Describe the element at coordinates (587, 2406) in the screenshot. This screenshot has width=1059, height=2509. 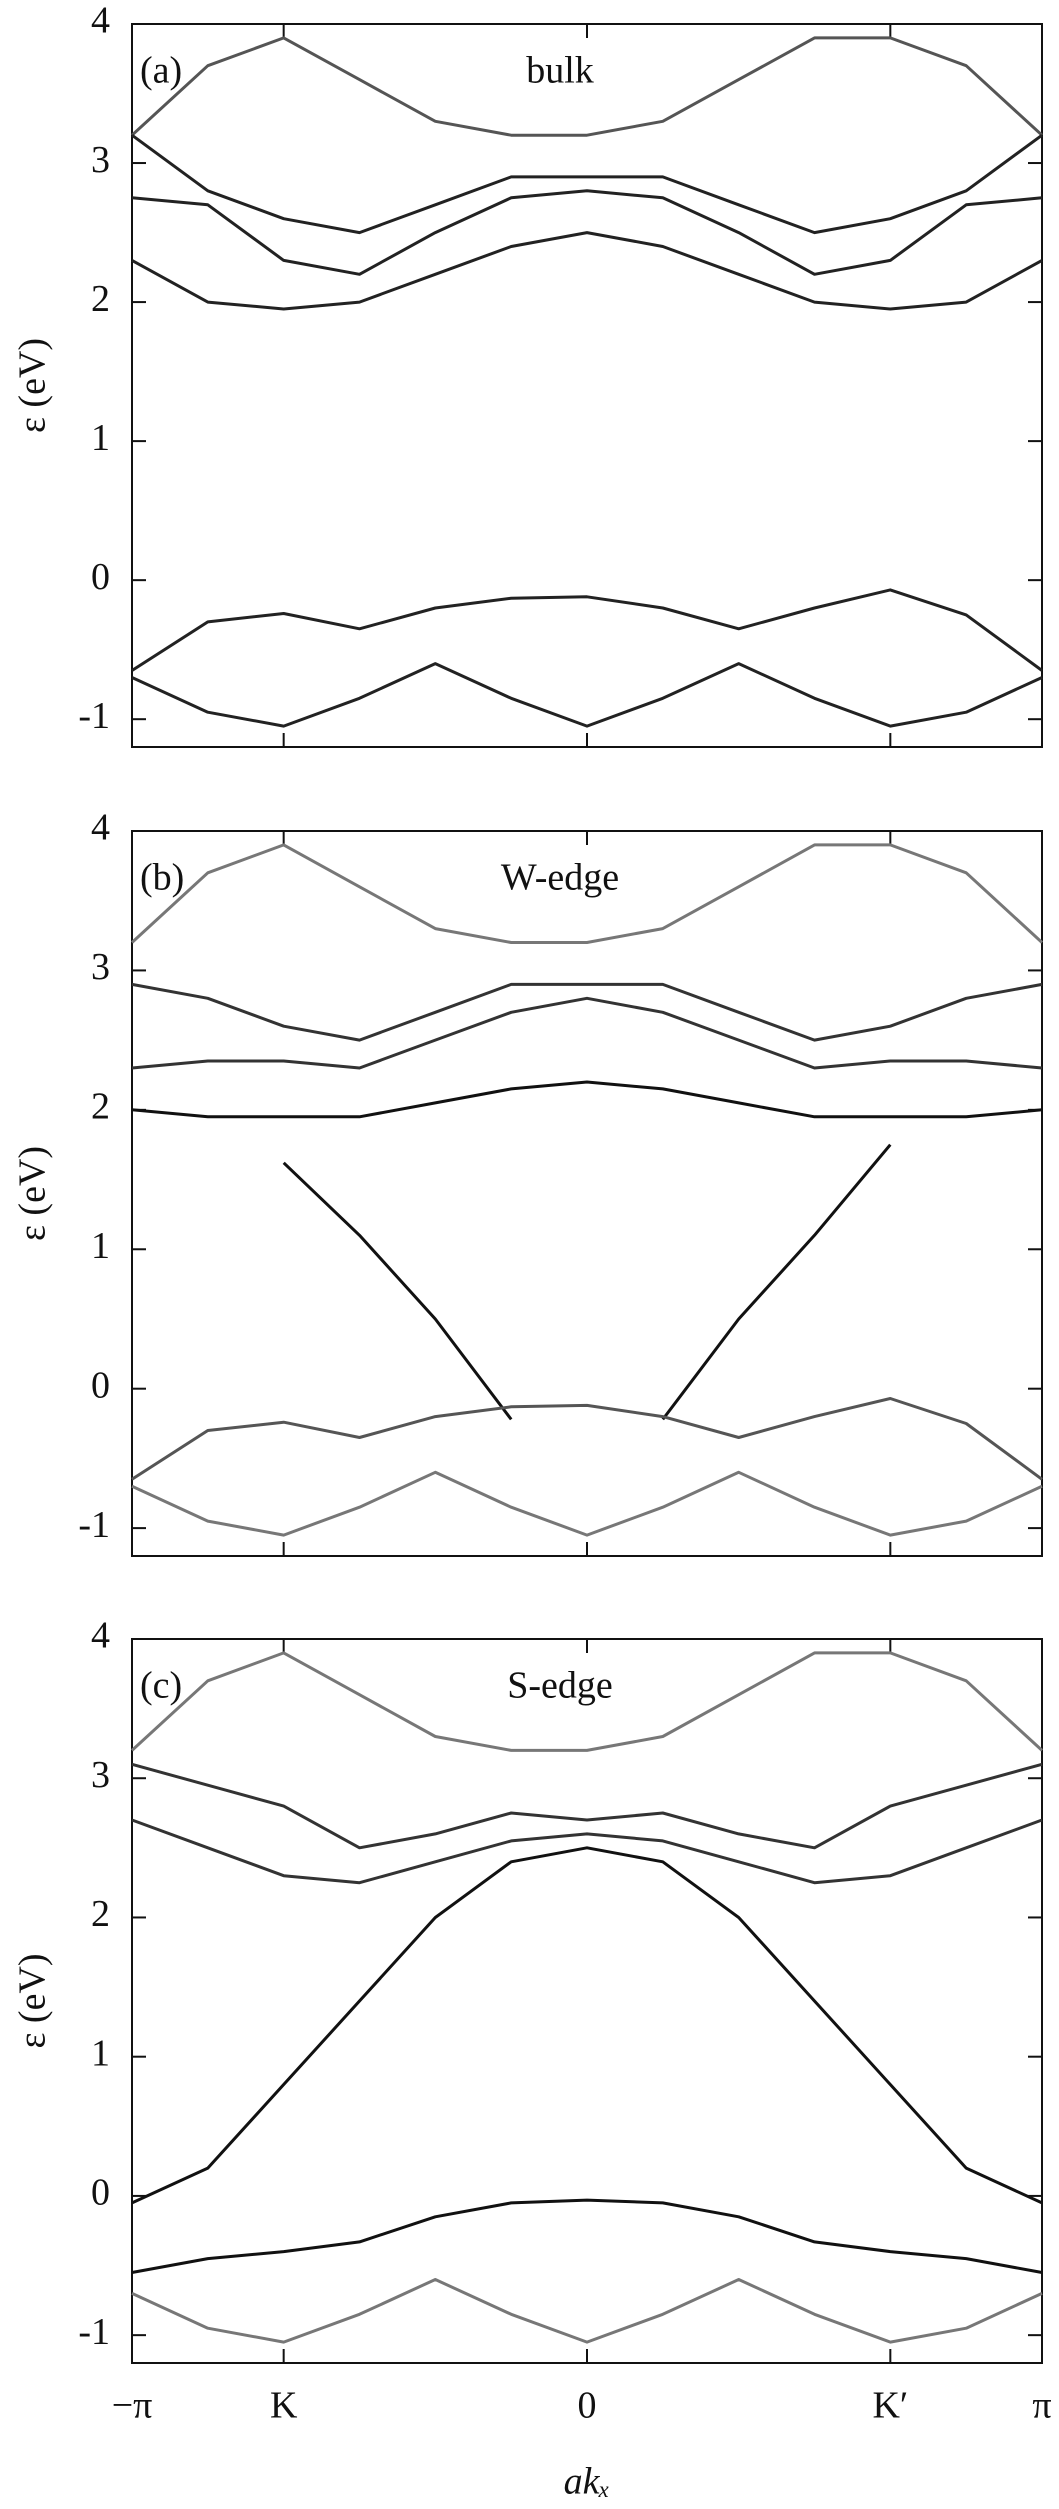
I see `x-tick-label: 0` at that location.